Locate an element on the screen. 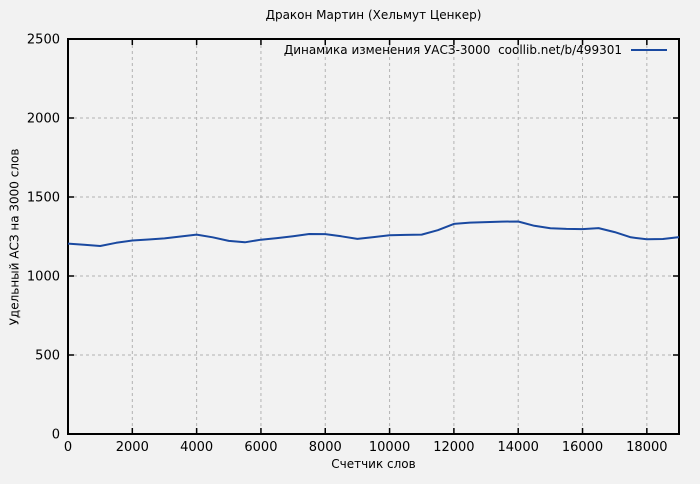 The image size is (700, 484). x-tick-label: 14000 is located at coordinates (518, 447).